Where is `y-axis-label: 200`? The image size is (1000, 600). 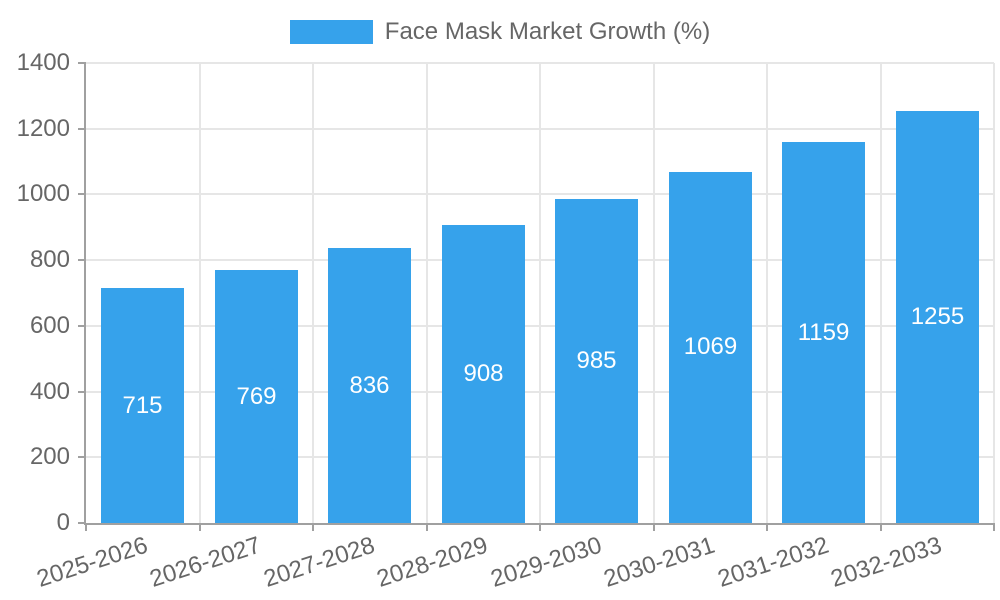 y-axis-label: 200 is located at coordinates (49, 456).